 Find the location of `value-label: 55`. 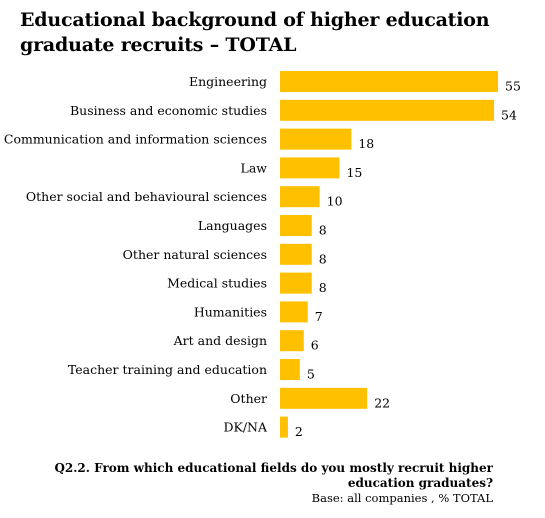

value-label: 55 is located at coordinates (513, 86).